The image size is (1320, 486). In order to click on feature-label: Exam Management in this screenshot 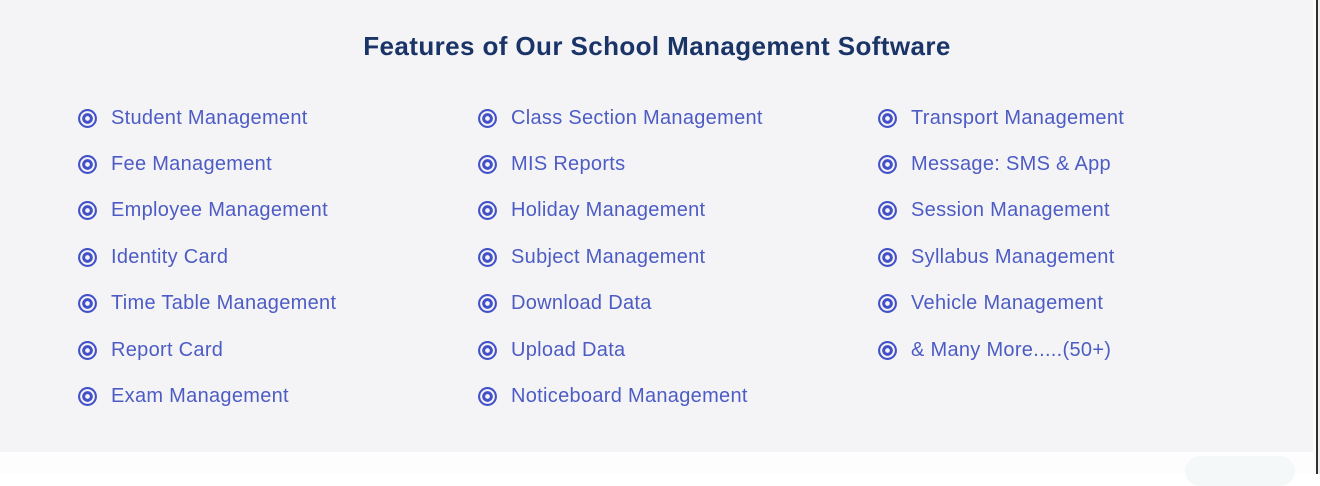, I will do `click(200, 396)`.